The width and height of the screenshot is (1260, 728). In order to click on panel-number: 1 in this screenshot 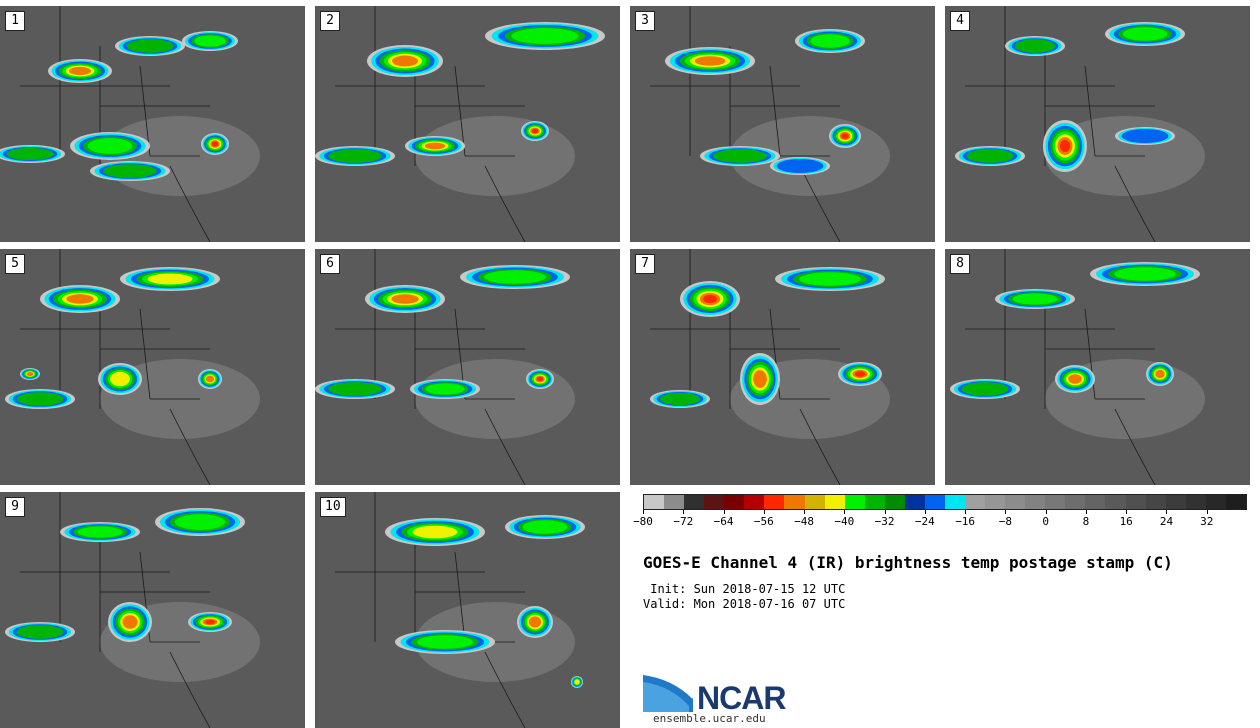, I will do `click(15, 21)`.